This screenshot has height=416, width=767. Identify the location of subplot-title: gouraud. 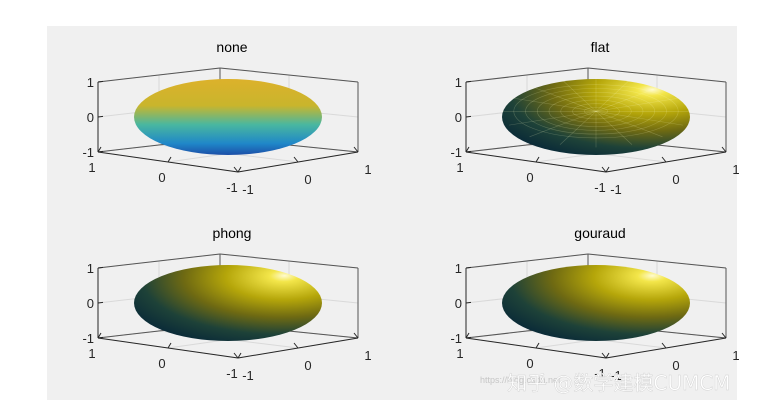
(599, 233).